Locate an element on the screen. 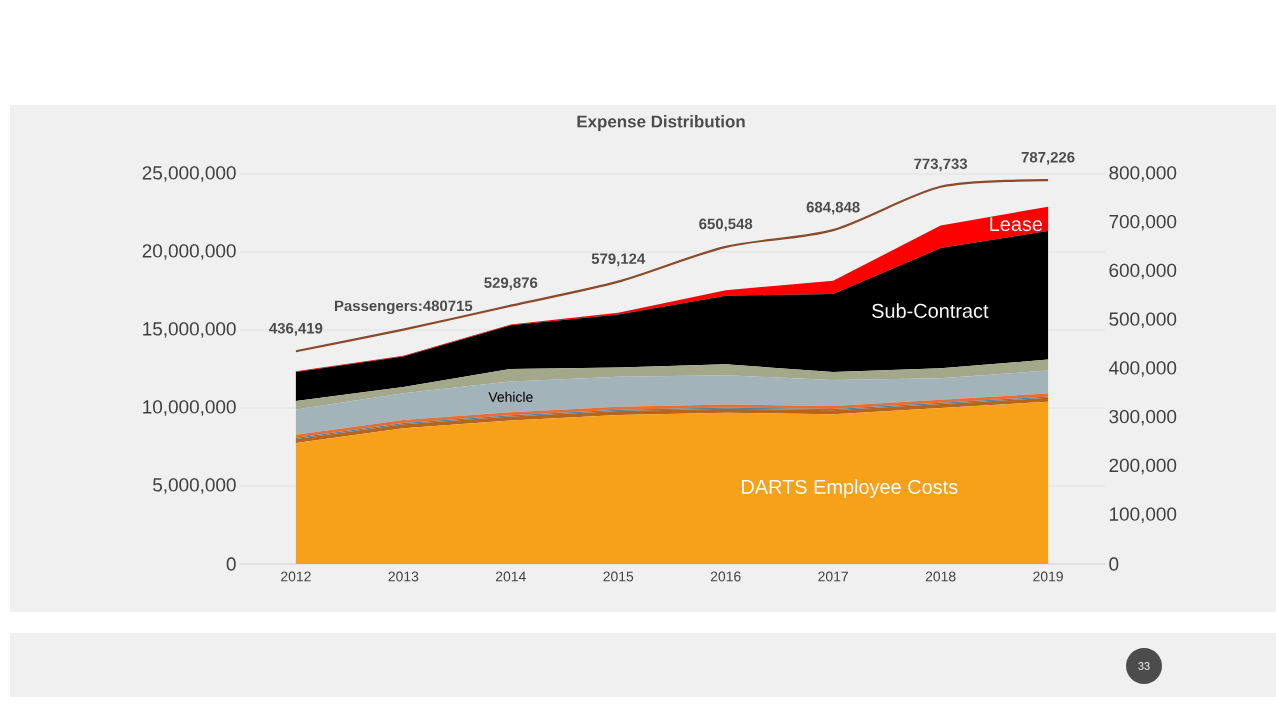 The height and width of the screenshot is (713, 1276). chart-title: Expense Distribution is located at coordinates (661, 123).